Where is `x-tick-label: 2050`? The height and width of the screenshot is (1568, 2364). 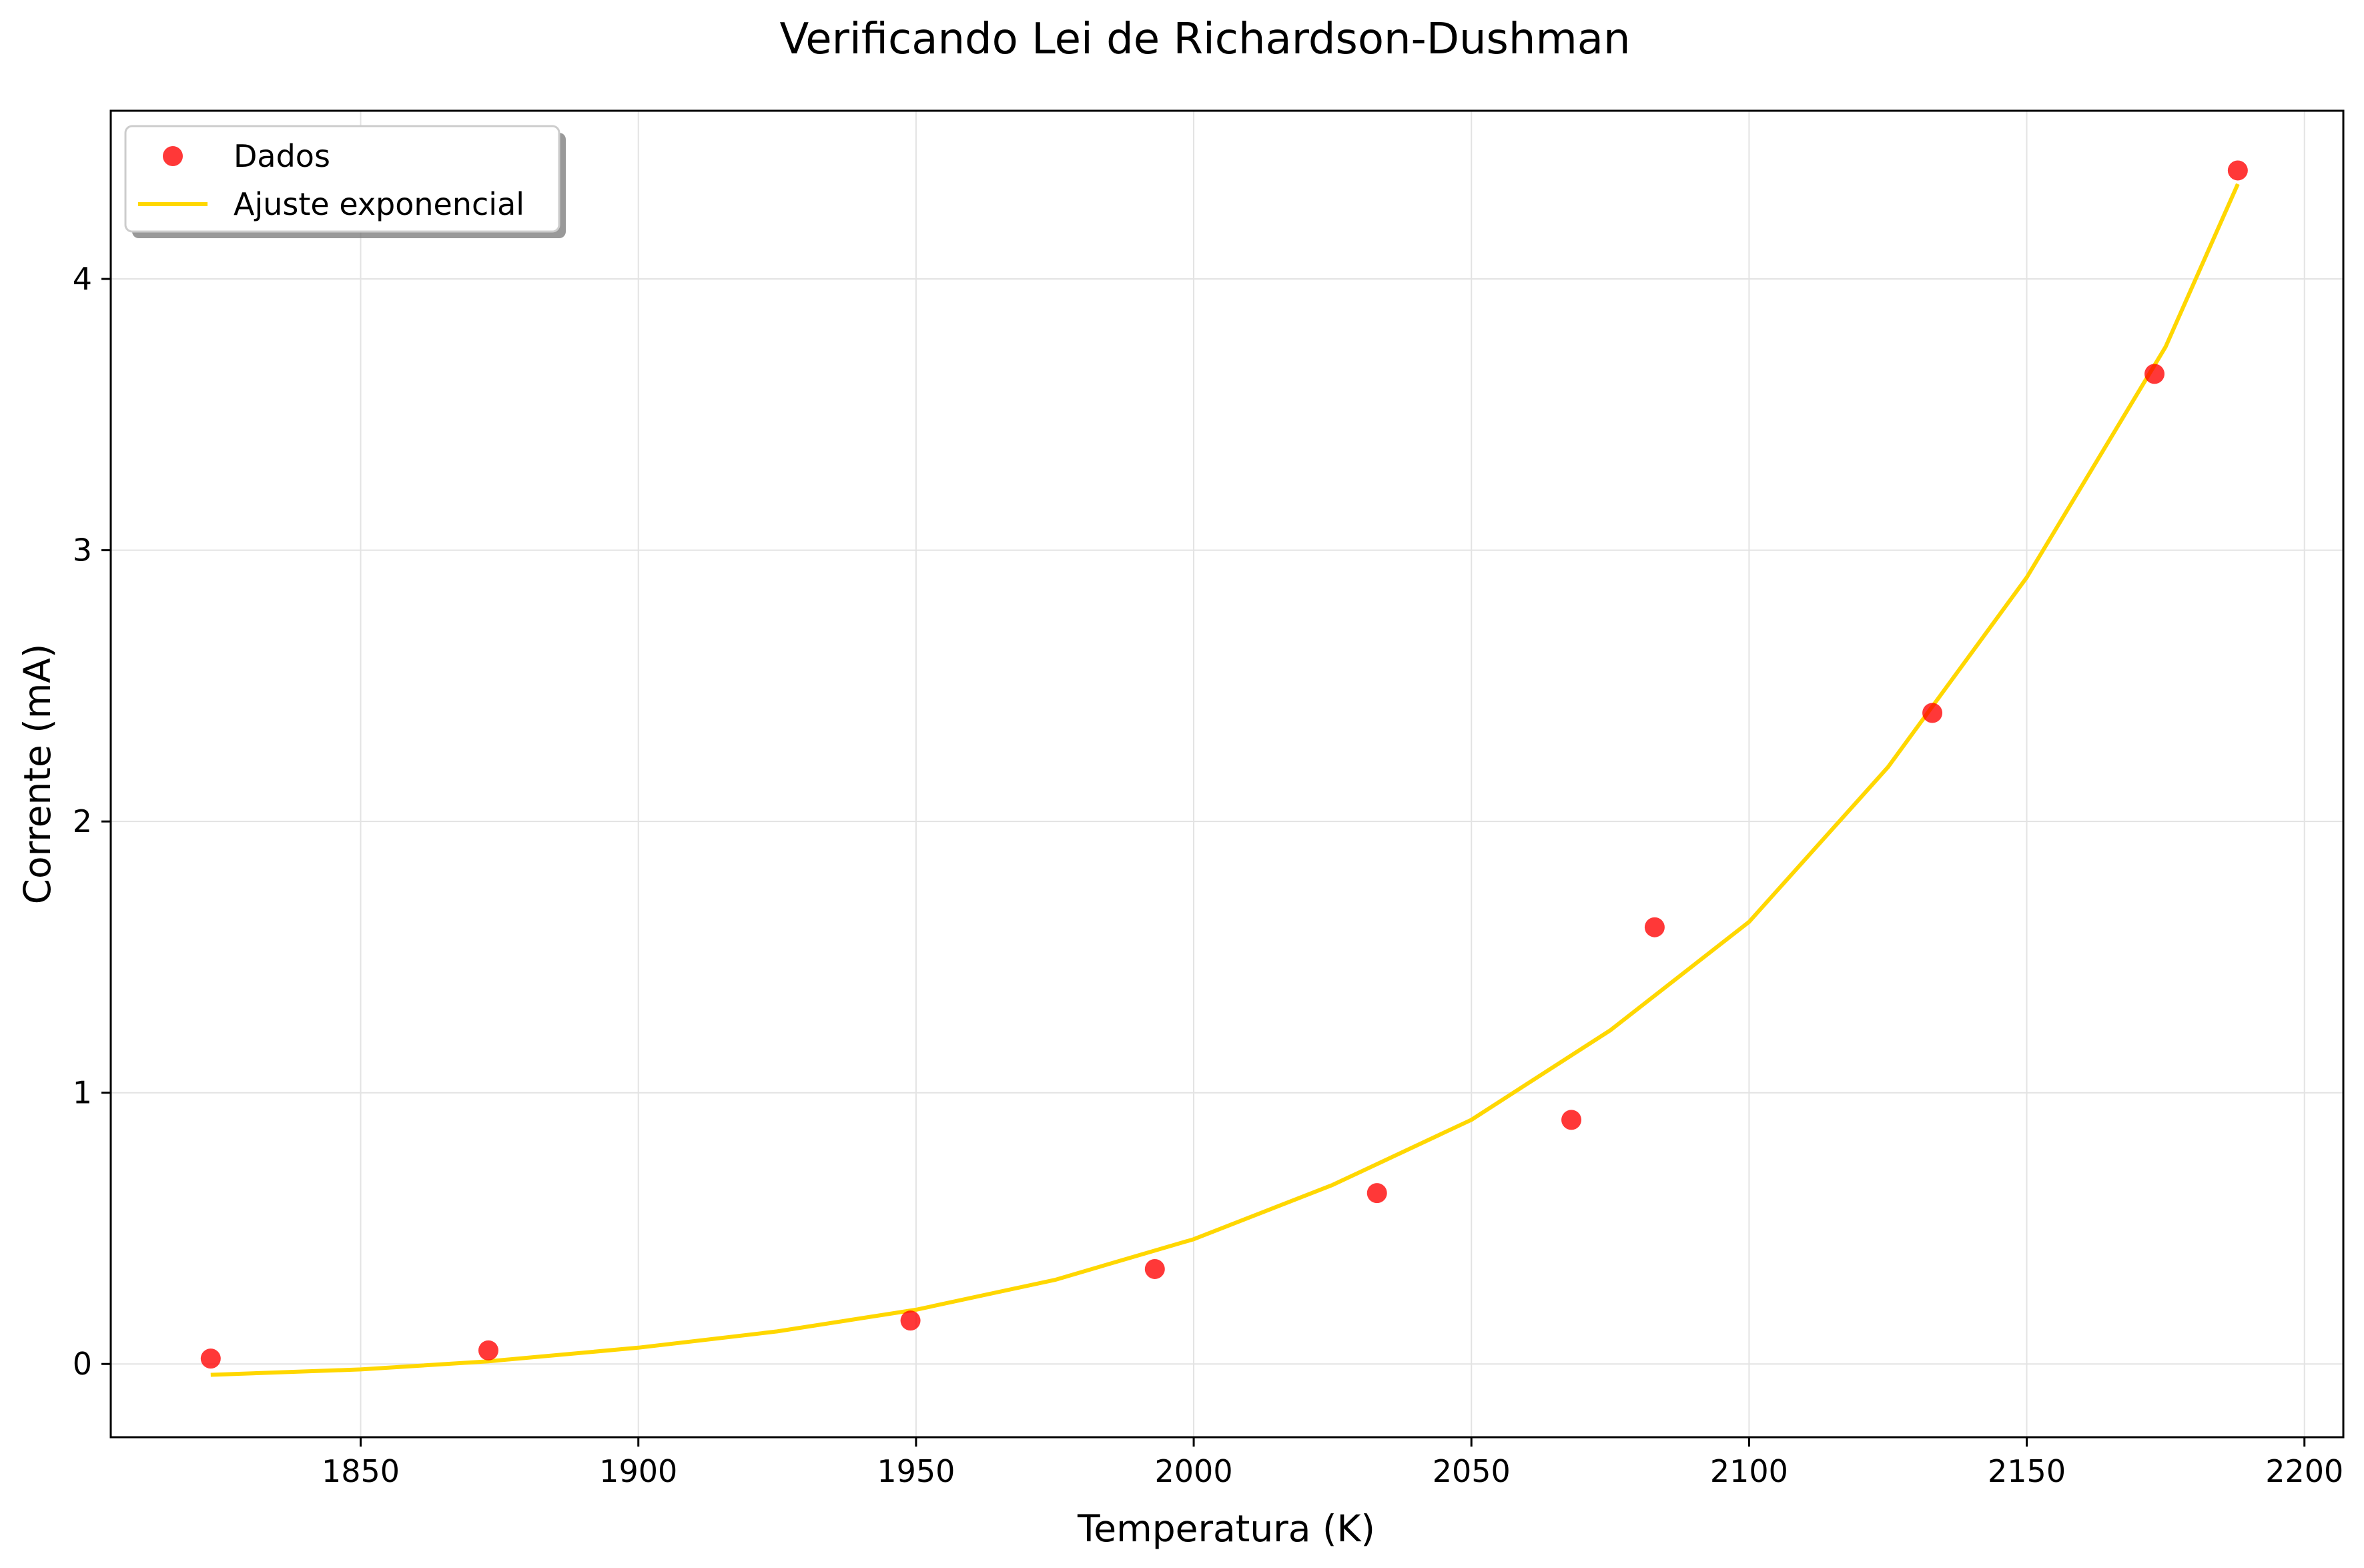
x-tick-label: 2050 is located at coordinates (1472, 1471).